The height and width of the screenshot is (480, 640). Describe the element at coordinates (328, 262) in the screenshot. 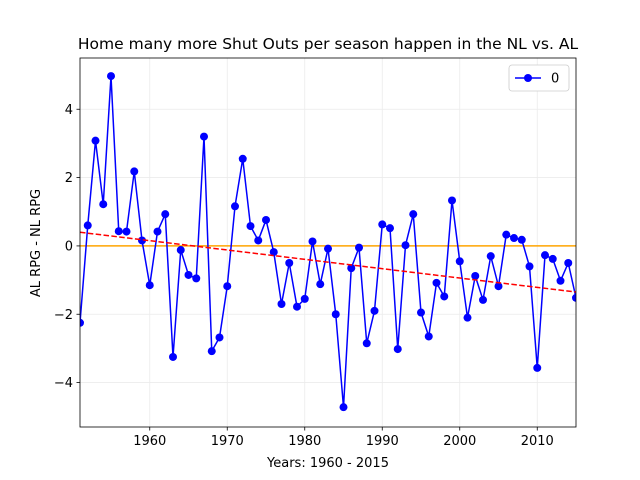

I see `trend-line` at that location.